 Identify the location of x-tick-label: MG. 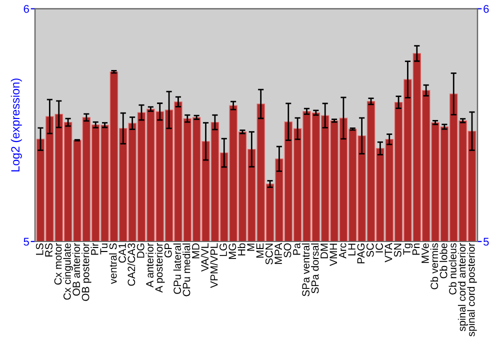
(232, 251).